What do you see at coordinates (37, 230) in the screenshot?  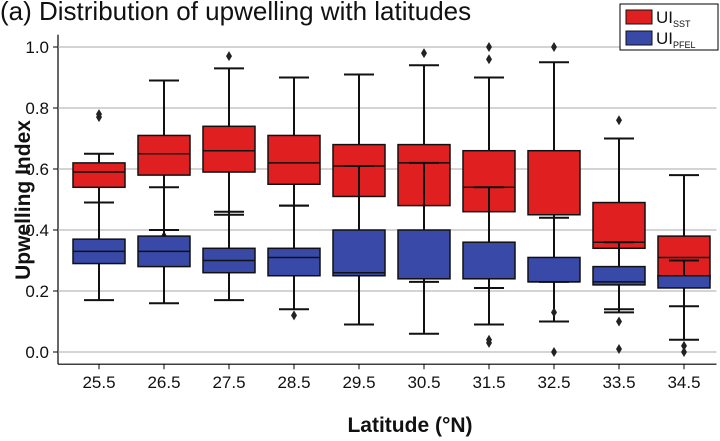 I see `y-tick-label: 0.4` at bounding box center [37, 230].